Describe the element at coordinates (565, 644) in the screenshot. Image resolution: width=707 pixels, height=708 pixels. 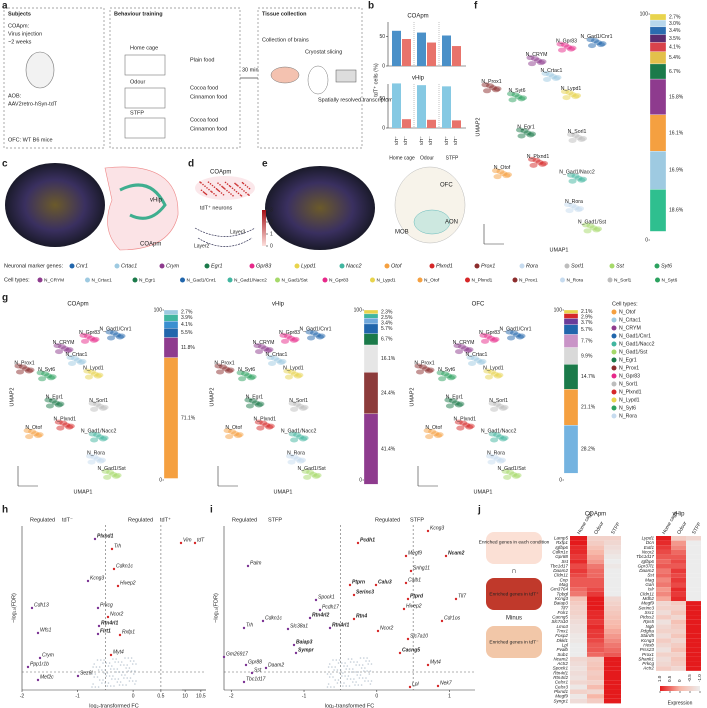
I see `gene-label: Lpl` at that location.